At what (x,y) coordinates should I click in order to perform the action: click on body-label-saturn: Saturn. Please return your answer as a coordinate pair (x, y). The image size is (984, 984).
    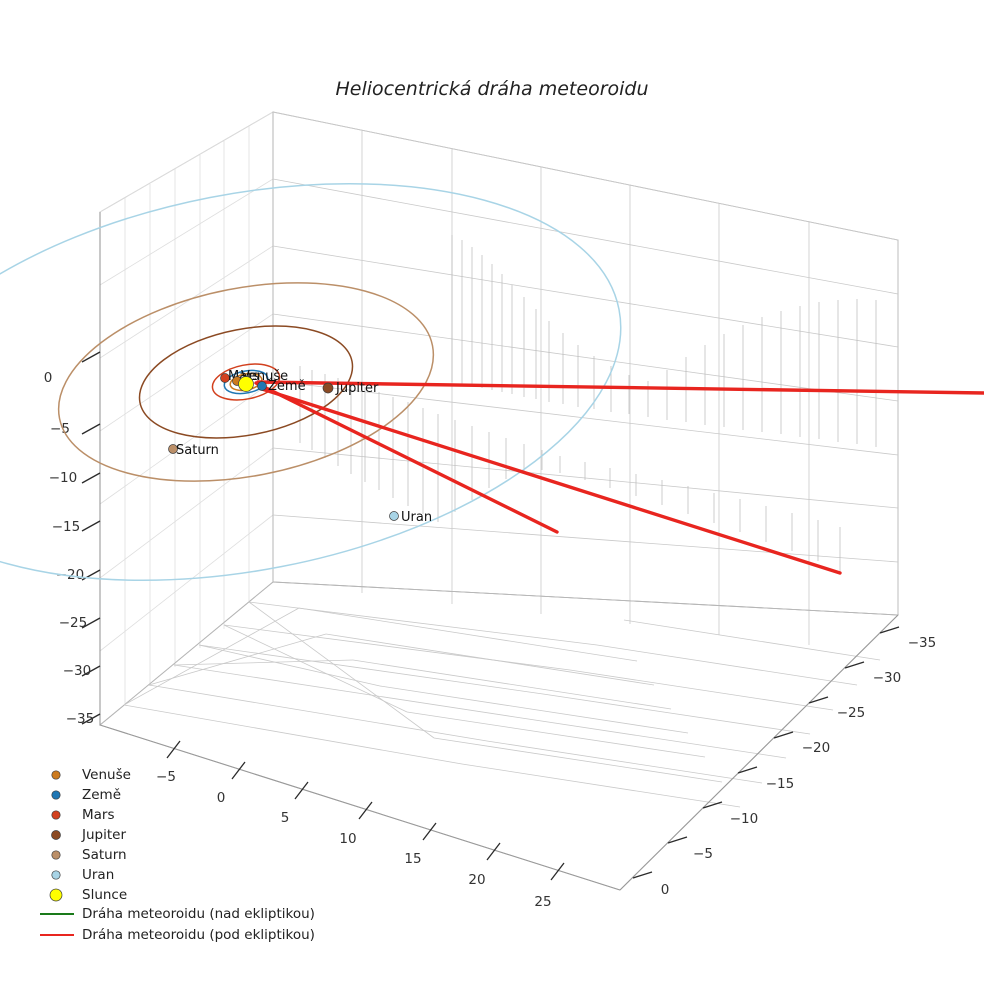
    Looking at the image, I should click on (197, 450).